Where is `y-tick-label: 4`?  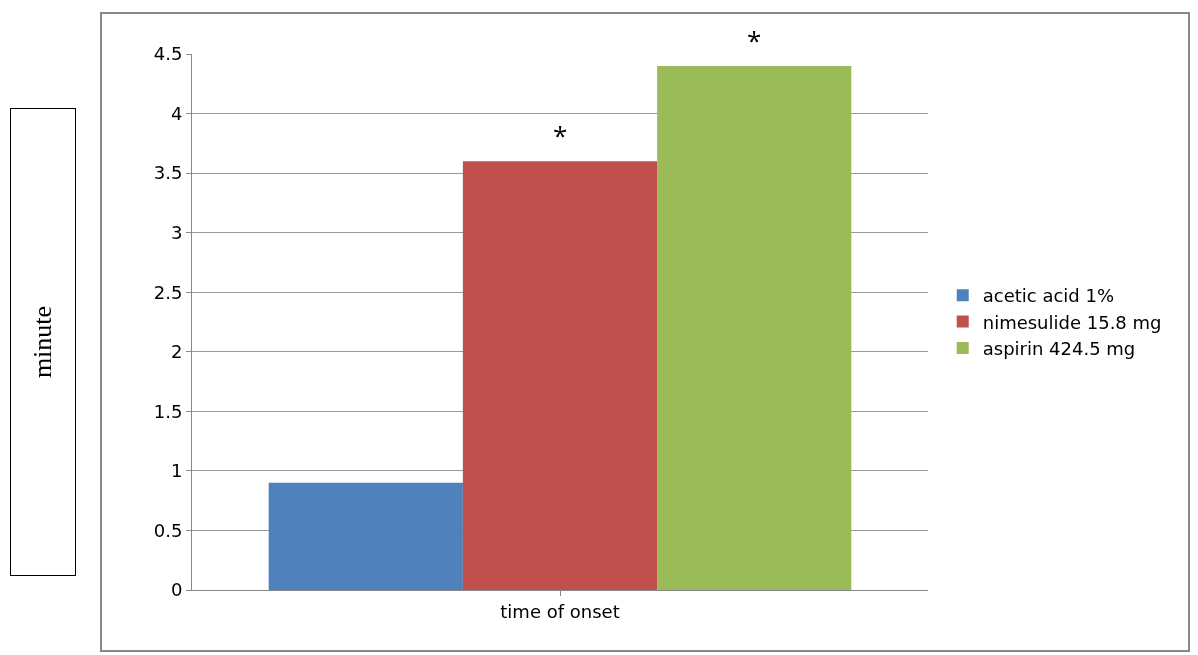
y-tick-label: 4 is located at coordinates (176, 113).